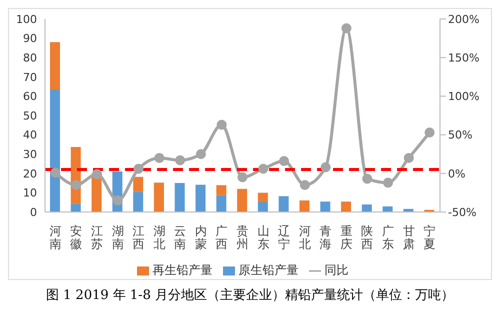  What do you see at coordinates (76, 237) in the screenshot?
I see `x-tick-label: 安徽` at bounding box center [76, 237].